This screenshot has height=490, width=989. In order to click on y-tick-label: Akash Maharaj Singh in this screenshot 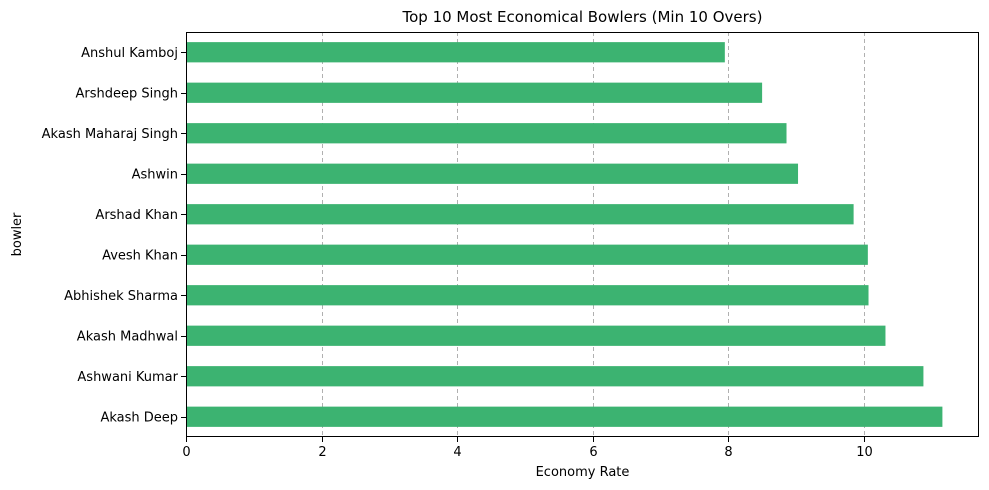, I will do `click(110, 134)`.